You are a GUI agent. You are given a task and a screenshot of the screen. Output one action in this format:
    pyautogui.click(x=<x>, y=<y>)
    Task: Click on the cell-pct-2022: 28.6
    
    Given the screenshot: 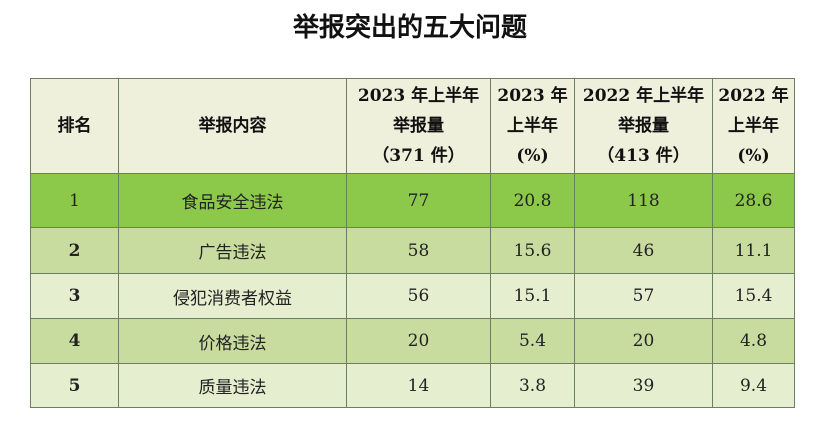 What is the action you would take?
    pyautogui.click(x=753, y=200)
    